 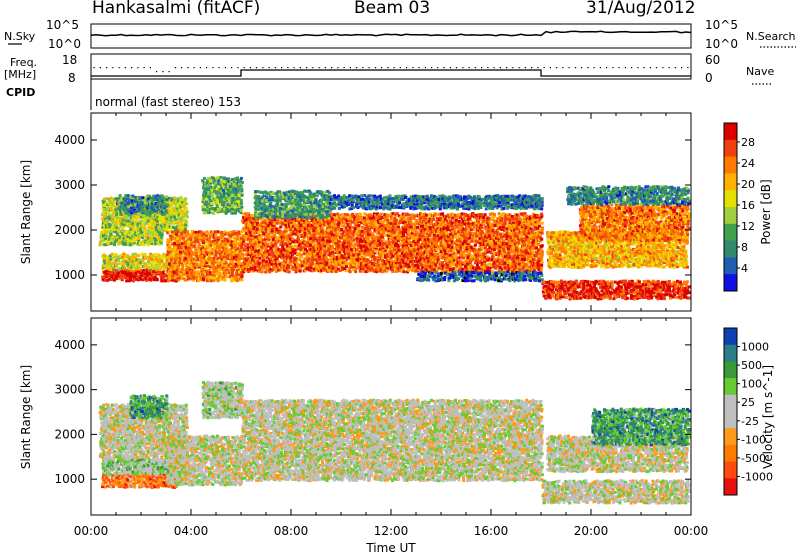 I want to click on freq-tick-top: 18, so click(x=69, y=60).